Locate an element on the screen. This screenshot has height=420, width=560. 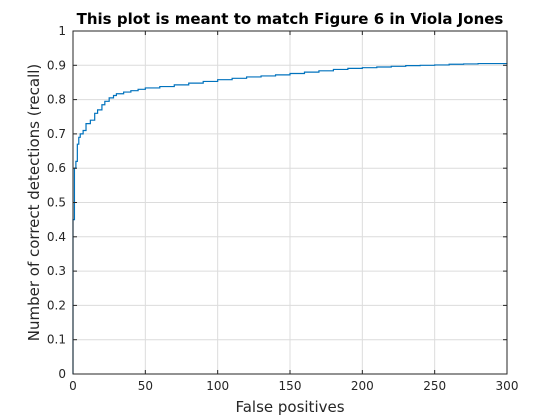
y-tick-label: 0.3 is located at coordinates (56, 271).